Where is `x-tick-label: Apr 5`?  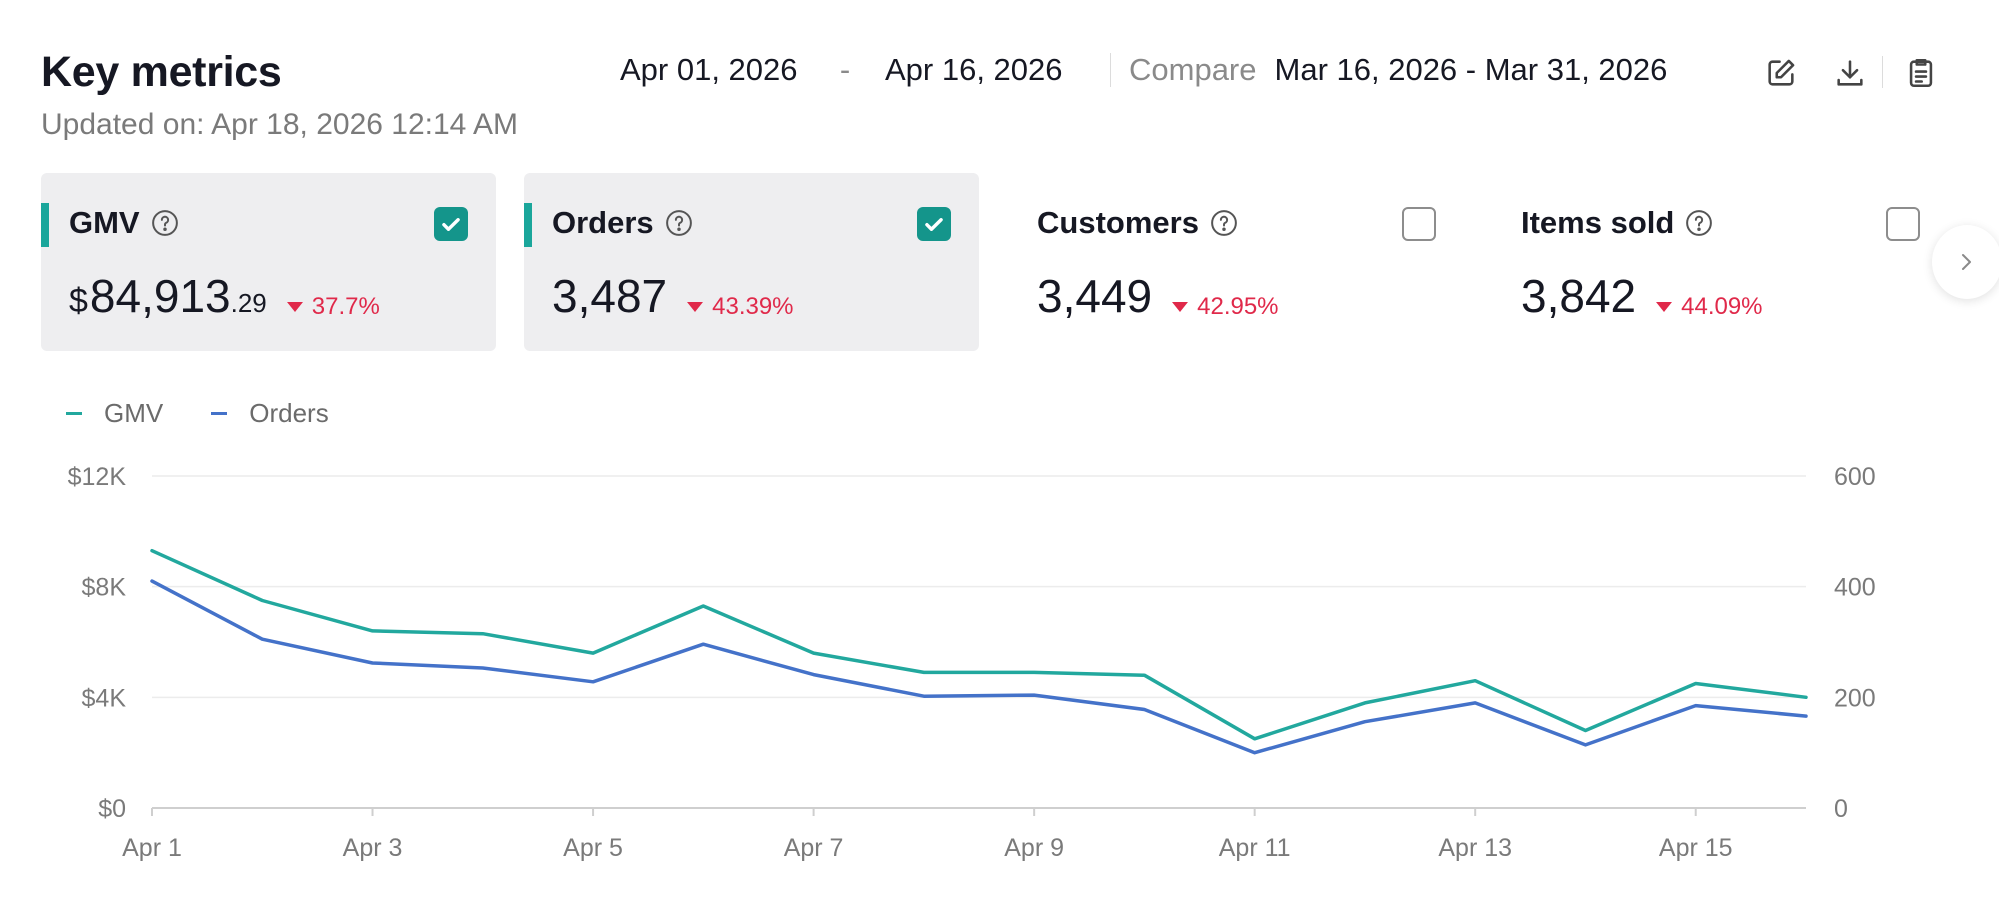
x-tick-label: Apr 5 is located at coordinates (593, 848).